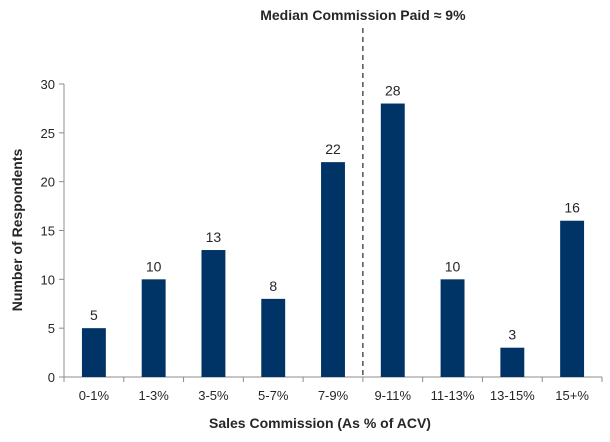 The height and width of the screenshot is (442, 610). Describe the element at coordinates (393, 91) in the screenshot. I see `bar-value-label: 28` at that location.